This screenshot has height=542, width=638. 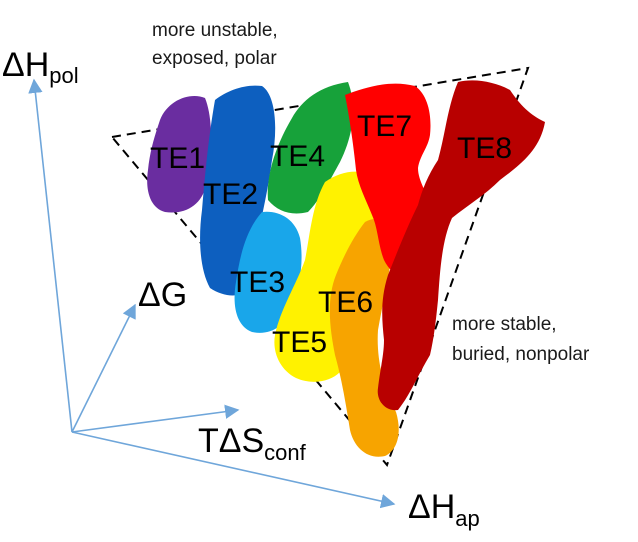 I want to click on annotation-top-line2: exposed, polar, so click(x=214, y=58).